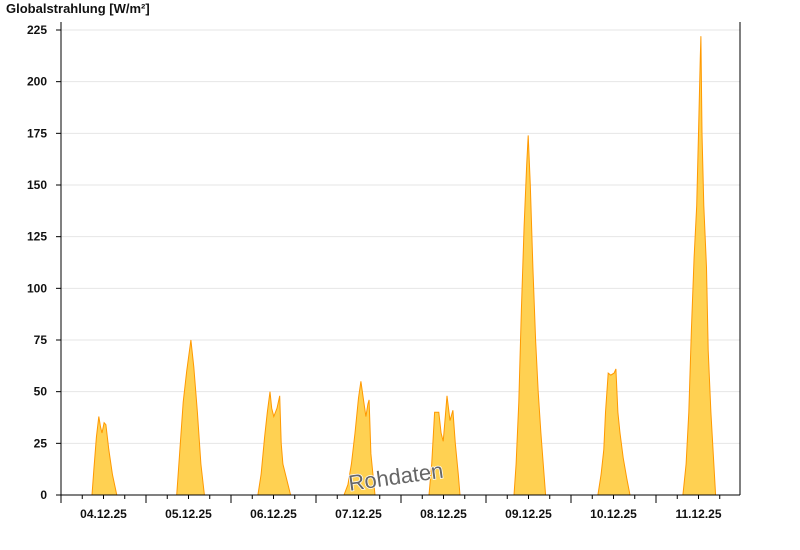  What do you see at coordinates (530, 315) in the screenshot?
I see `area-09.12.25` at bounding box center [530, 315].